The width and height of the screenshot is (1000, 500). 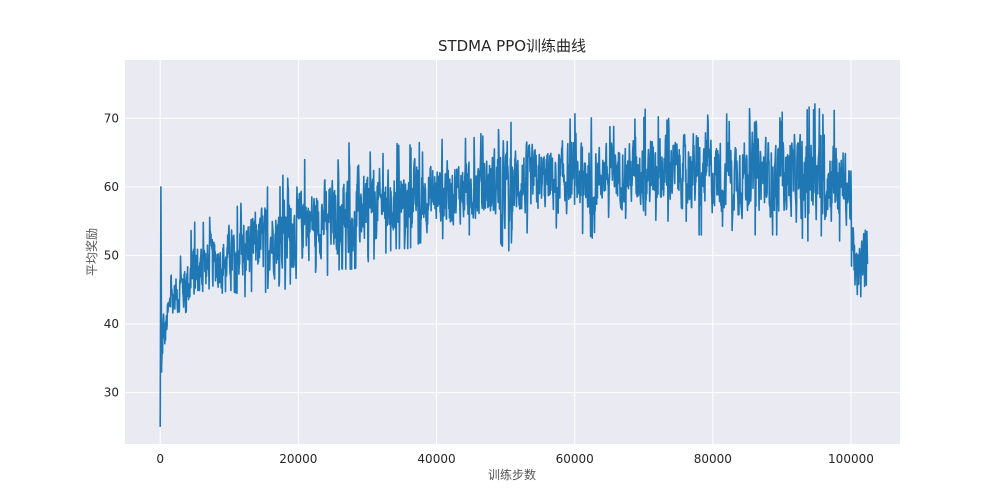 I want to click on chart-title: STDMA PPO训练曲线, so click(x=512, y=46).